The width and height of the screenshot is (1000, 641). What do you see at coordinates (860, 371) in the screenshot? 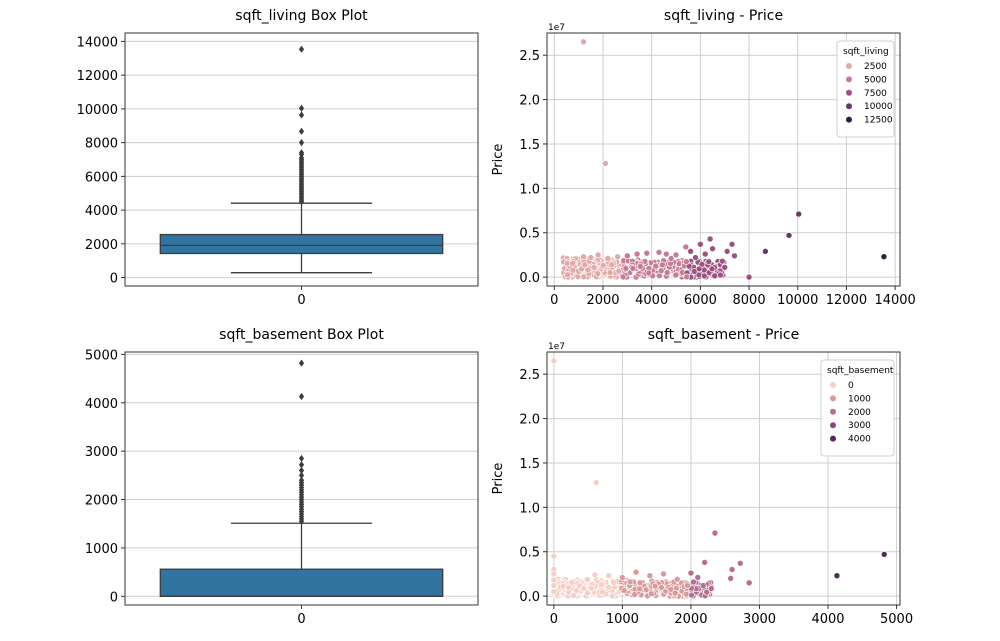
I see `legend-title: sqft_basement` at bounding box center [860, 371].